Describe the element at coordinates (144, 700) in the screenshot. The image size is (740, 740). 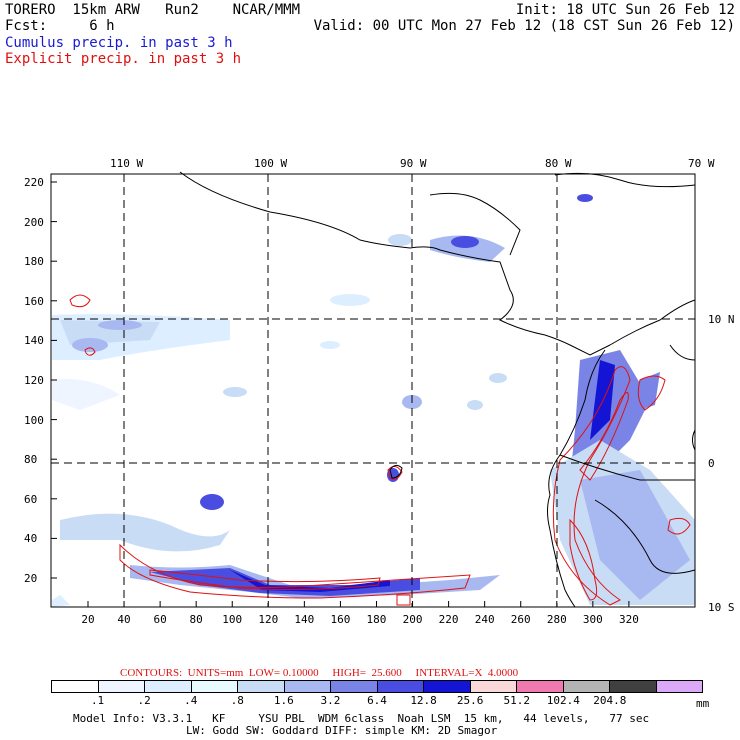
I see `scale-label: .2` at that location.